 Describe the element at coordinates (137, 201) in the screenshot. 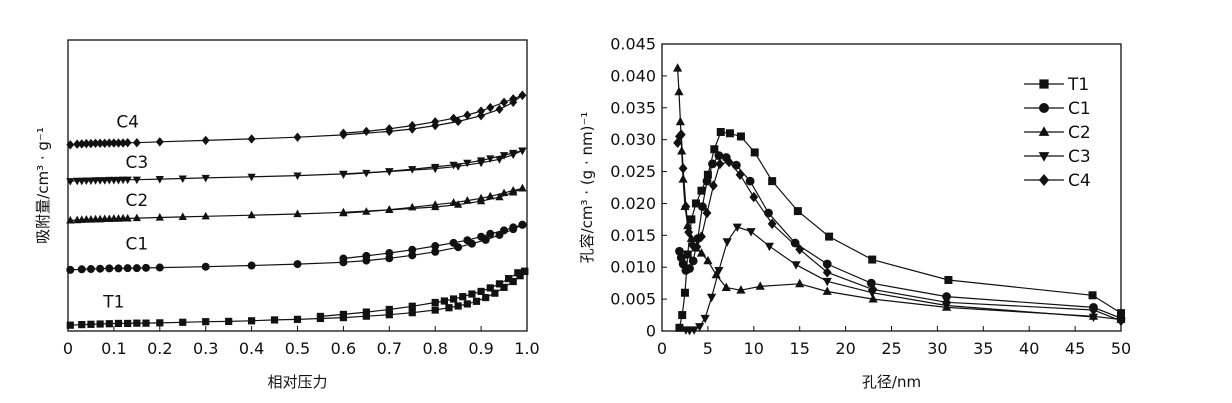

I see `curve-label-c2: C2` at that location.